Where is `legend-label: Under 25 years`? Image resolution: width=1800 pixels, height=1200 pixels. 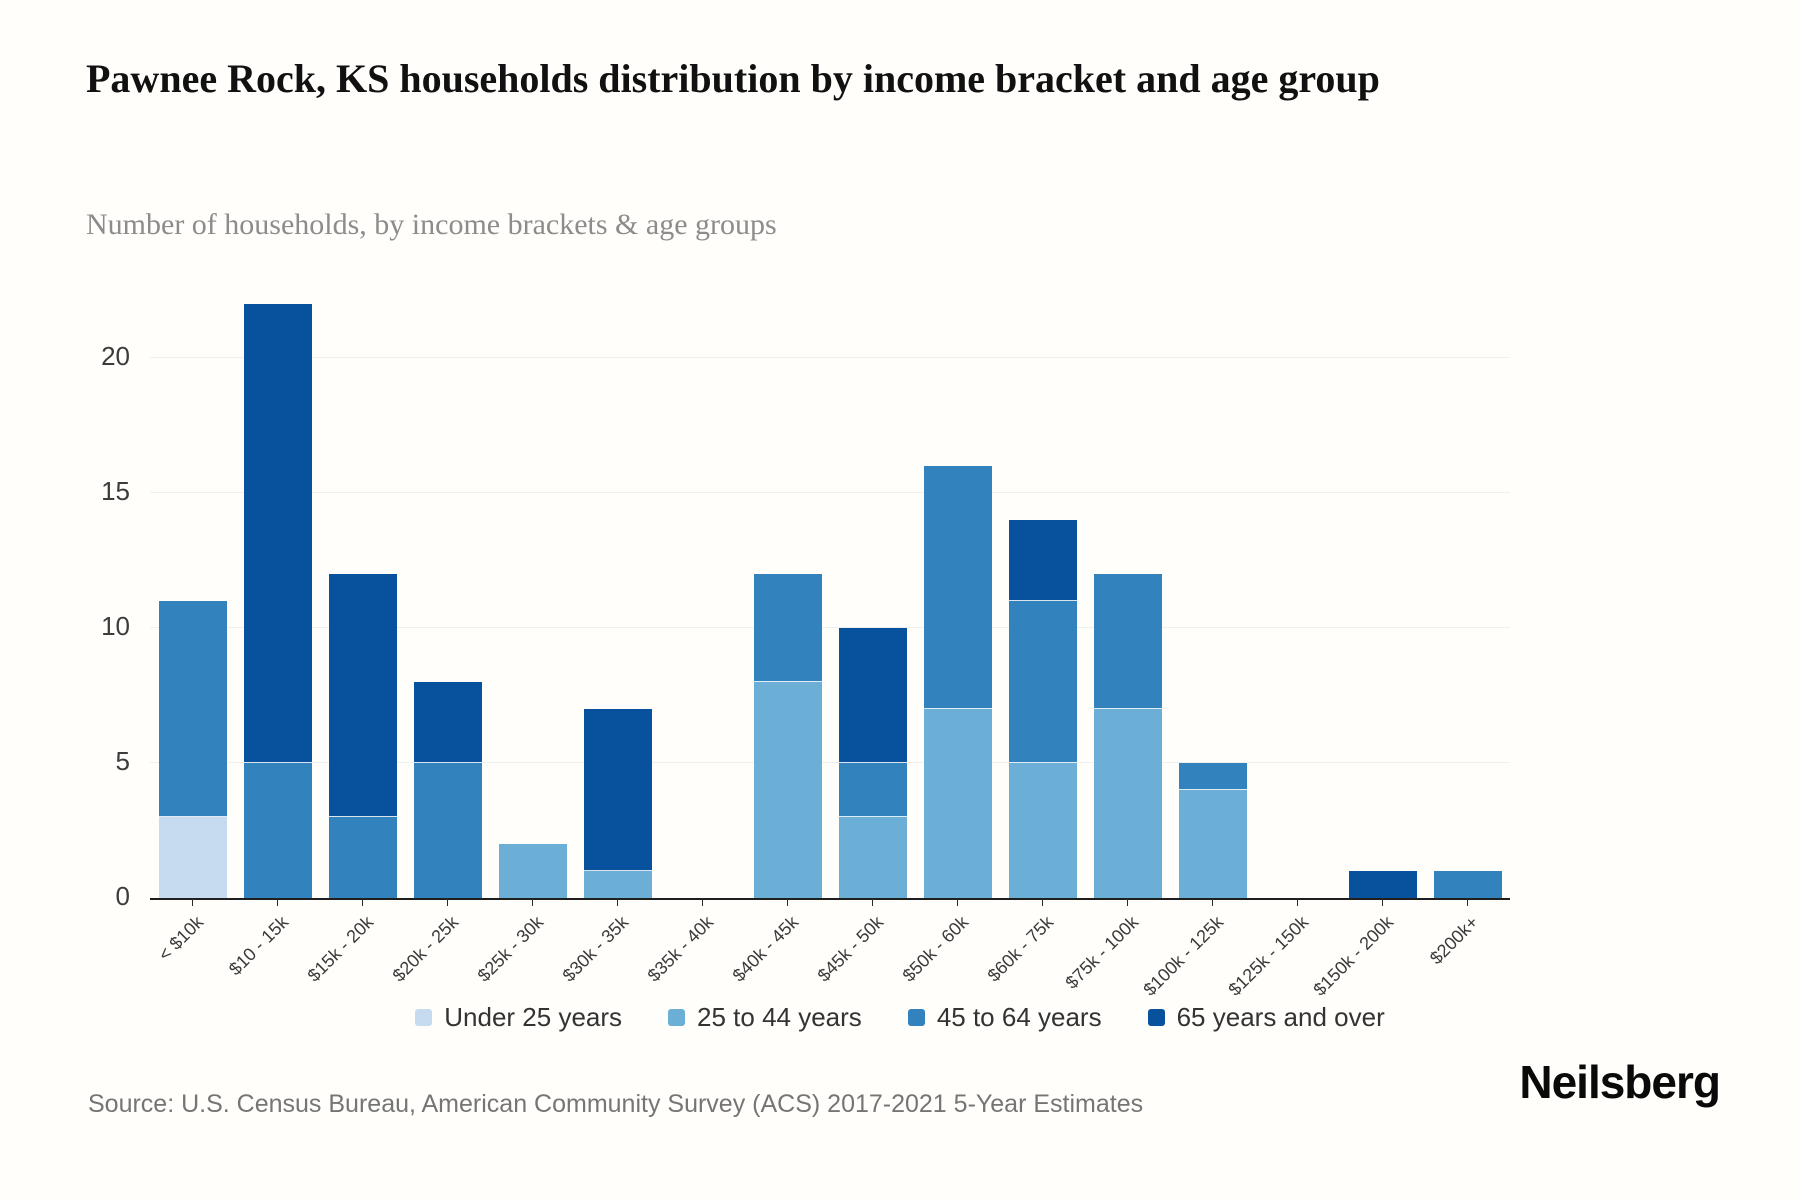
legend-label: Under 25 years is located at coordinates (533, 1017).